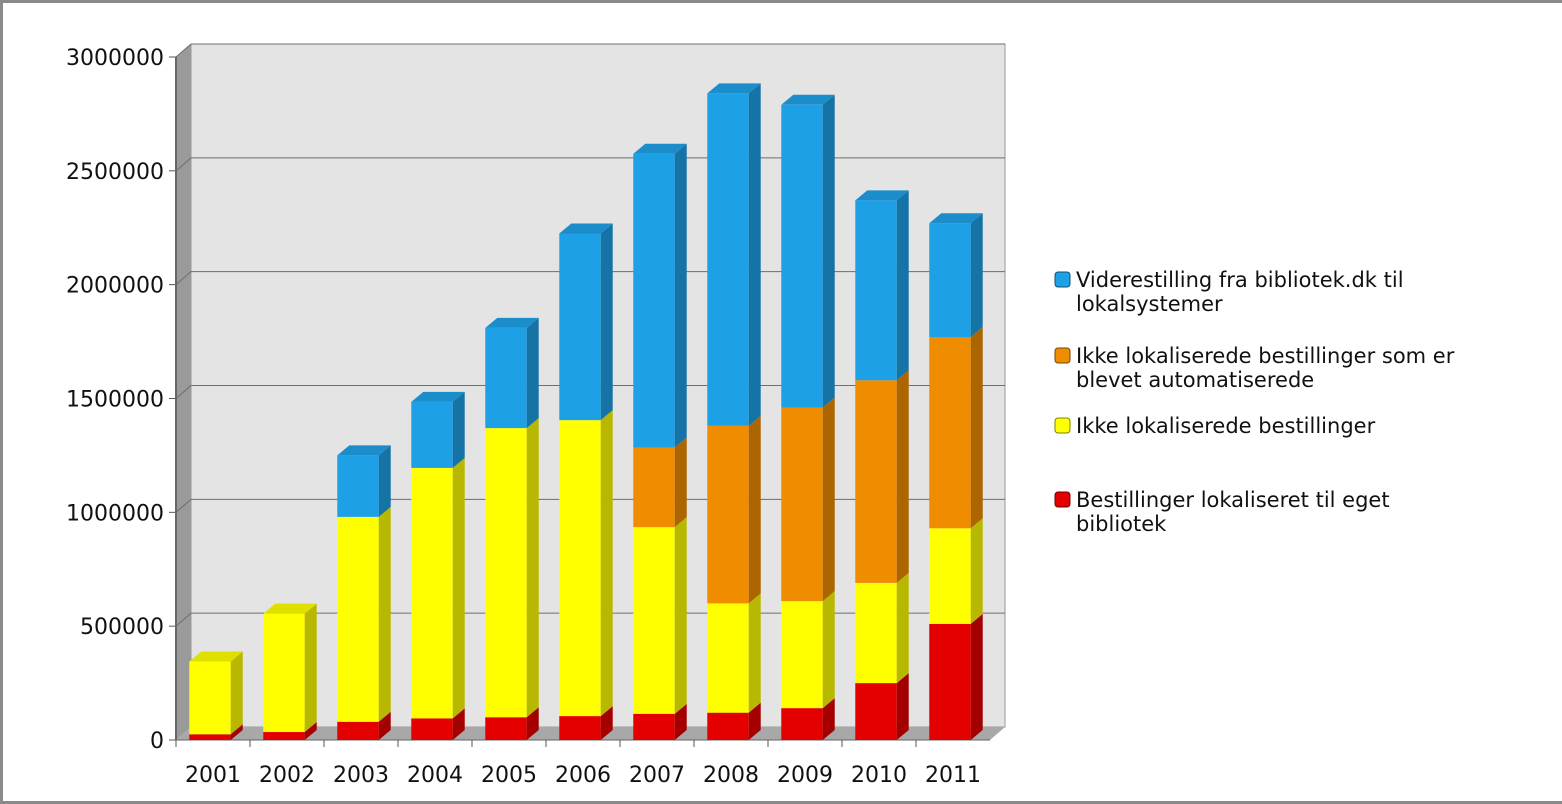 Image resolution: width=1562 pixels, height=804 pixels. Describe the element at coordinates (657, 775) in the screenshot. I see `x-tick-label: 2007` at that location.